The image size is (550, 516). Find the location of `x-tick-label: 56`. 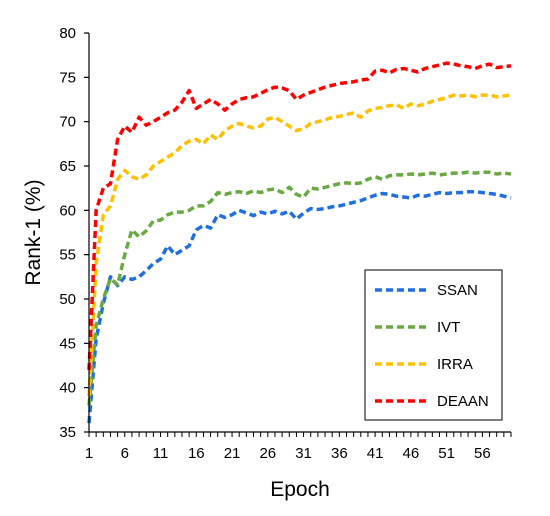

x-tick-label: 56 is located at coordinates (482, 453).